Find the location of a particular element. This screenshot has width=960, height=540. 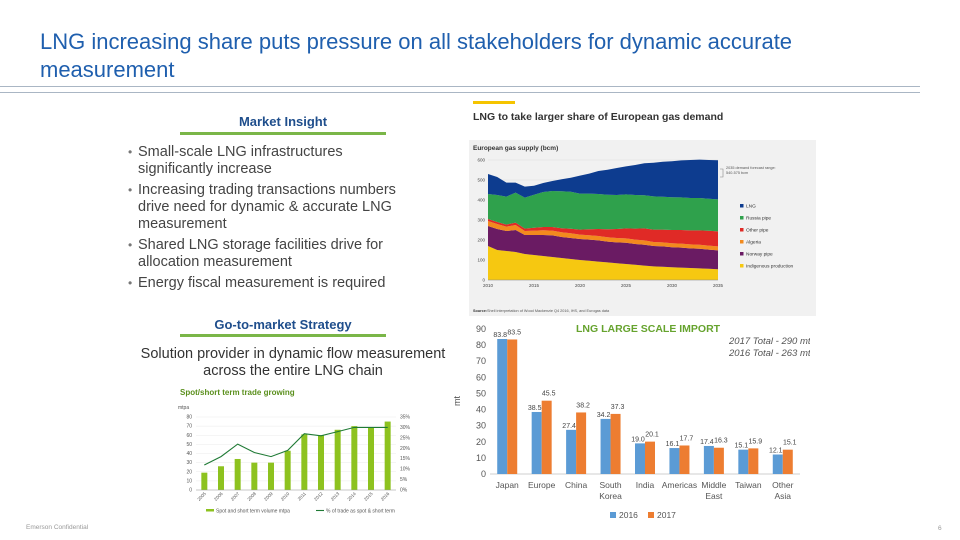

market-insight-underline is located at coordinates (283, 133).